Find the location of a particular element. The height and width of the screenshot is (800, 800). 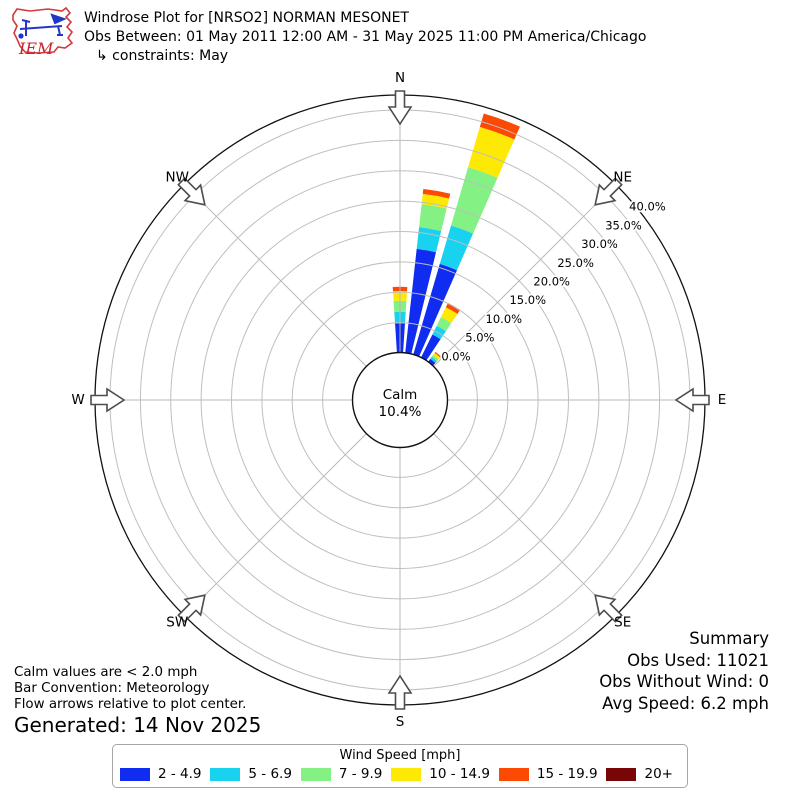

radial-tick-40: 40.0% is located at coordinates (647, 207).